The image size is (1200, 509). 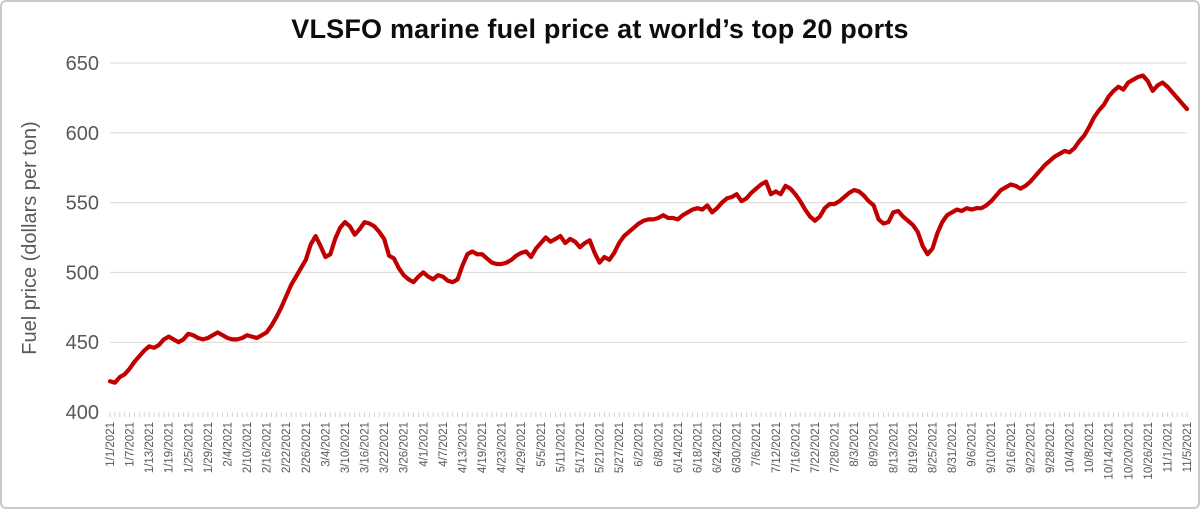 I want to click on x-axis-tick-label: 9/10/2021, so click(x=992, y=447).